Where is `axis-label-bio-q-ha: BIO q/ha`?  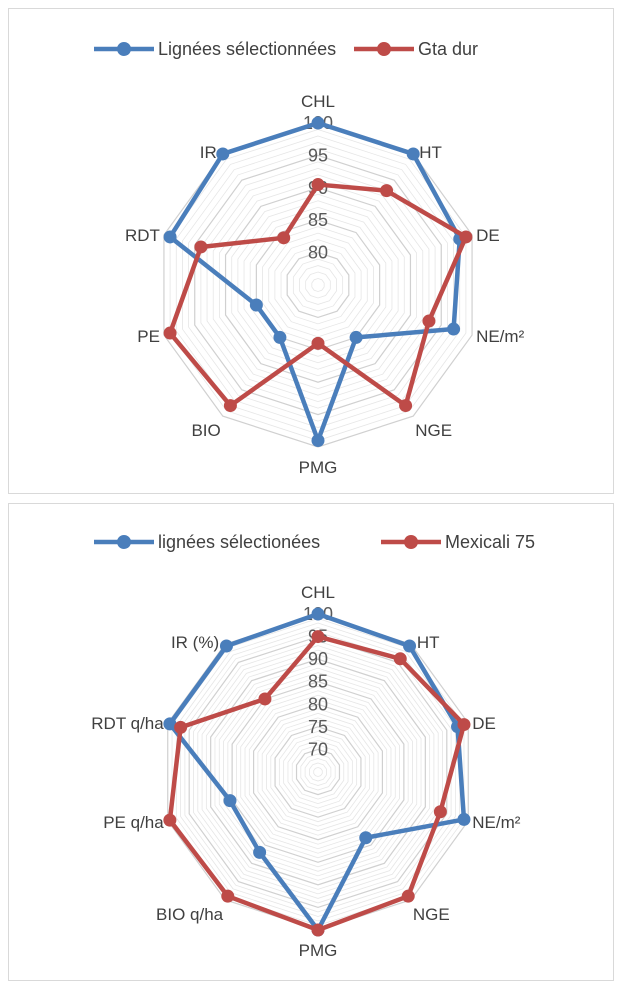 axis-label-bio-q-ha: BIO q/ha is located at coordinates (190, 914).